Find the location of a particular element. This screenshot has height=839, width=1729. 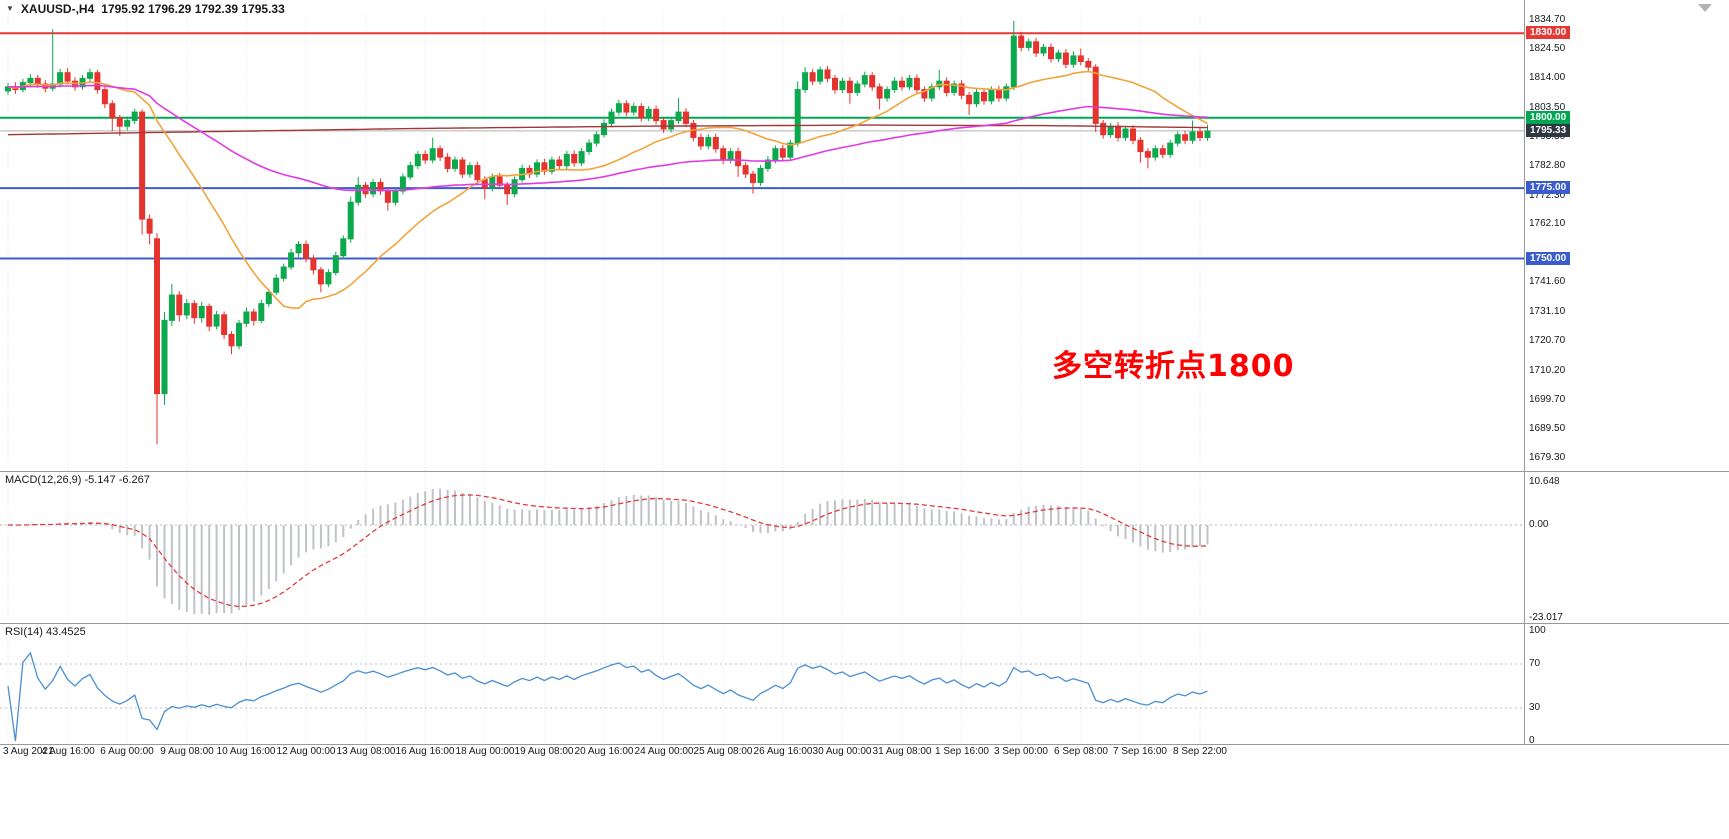

price-axis-label: 1689.50 is located at coordinates (1547, 428).